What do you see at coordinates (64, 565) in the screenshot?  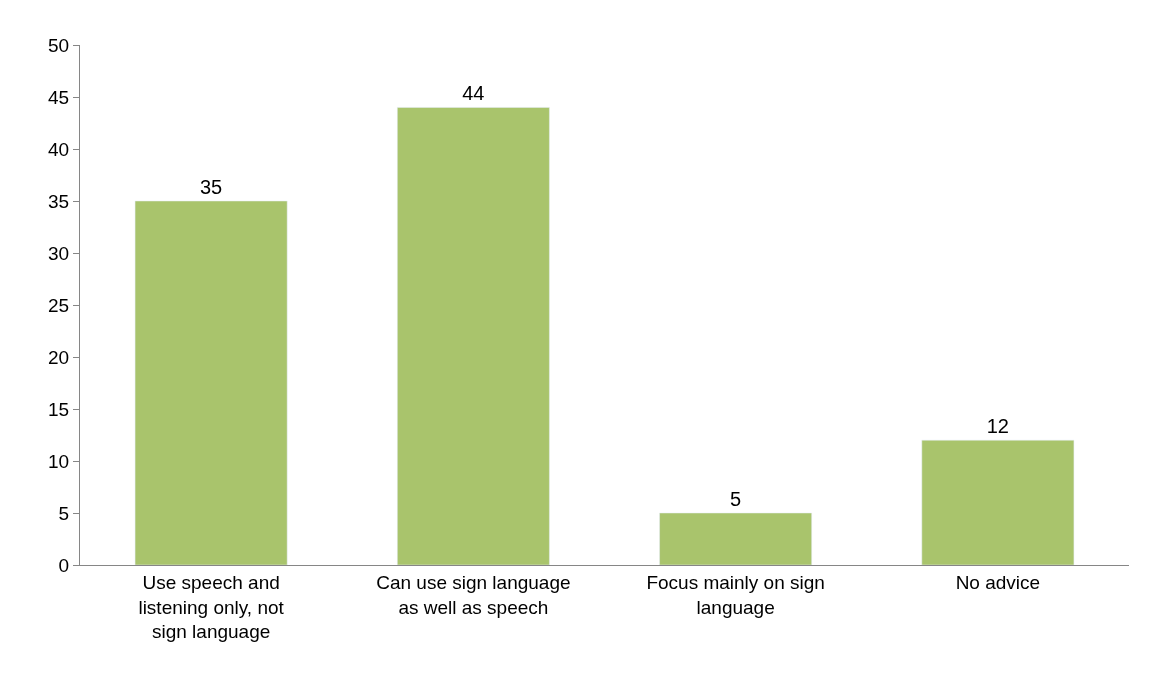 I see `y-tick-label: 0` at bounding box center [64, 565].